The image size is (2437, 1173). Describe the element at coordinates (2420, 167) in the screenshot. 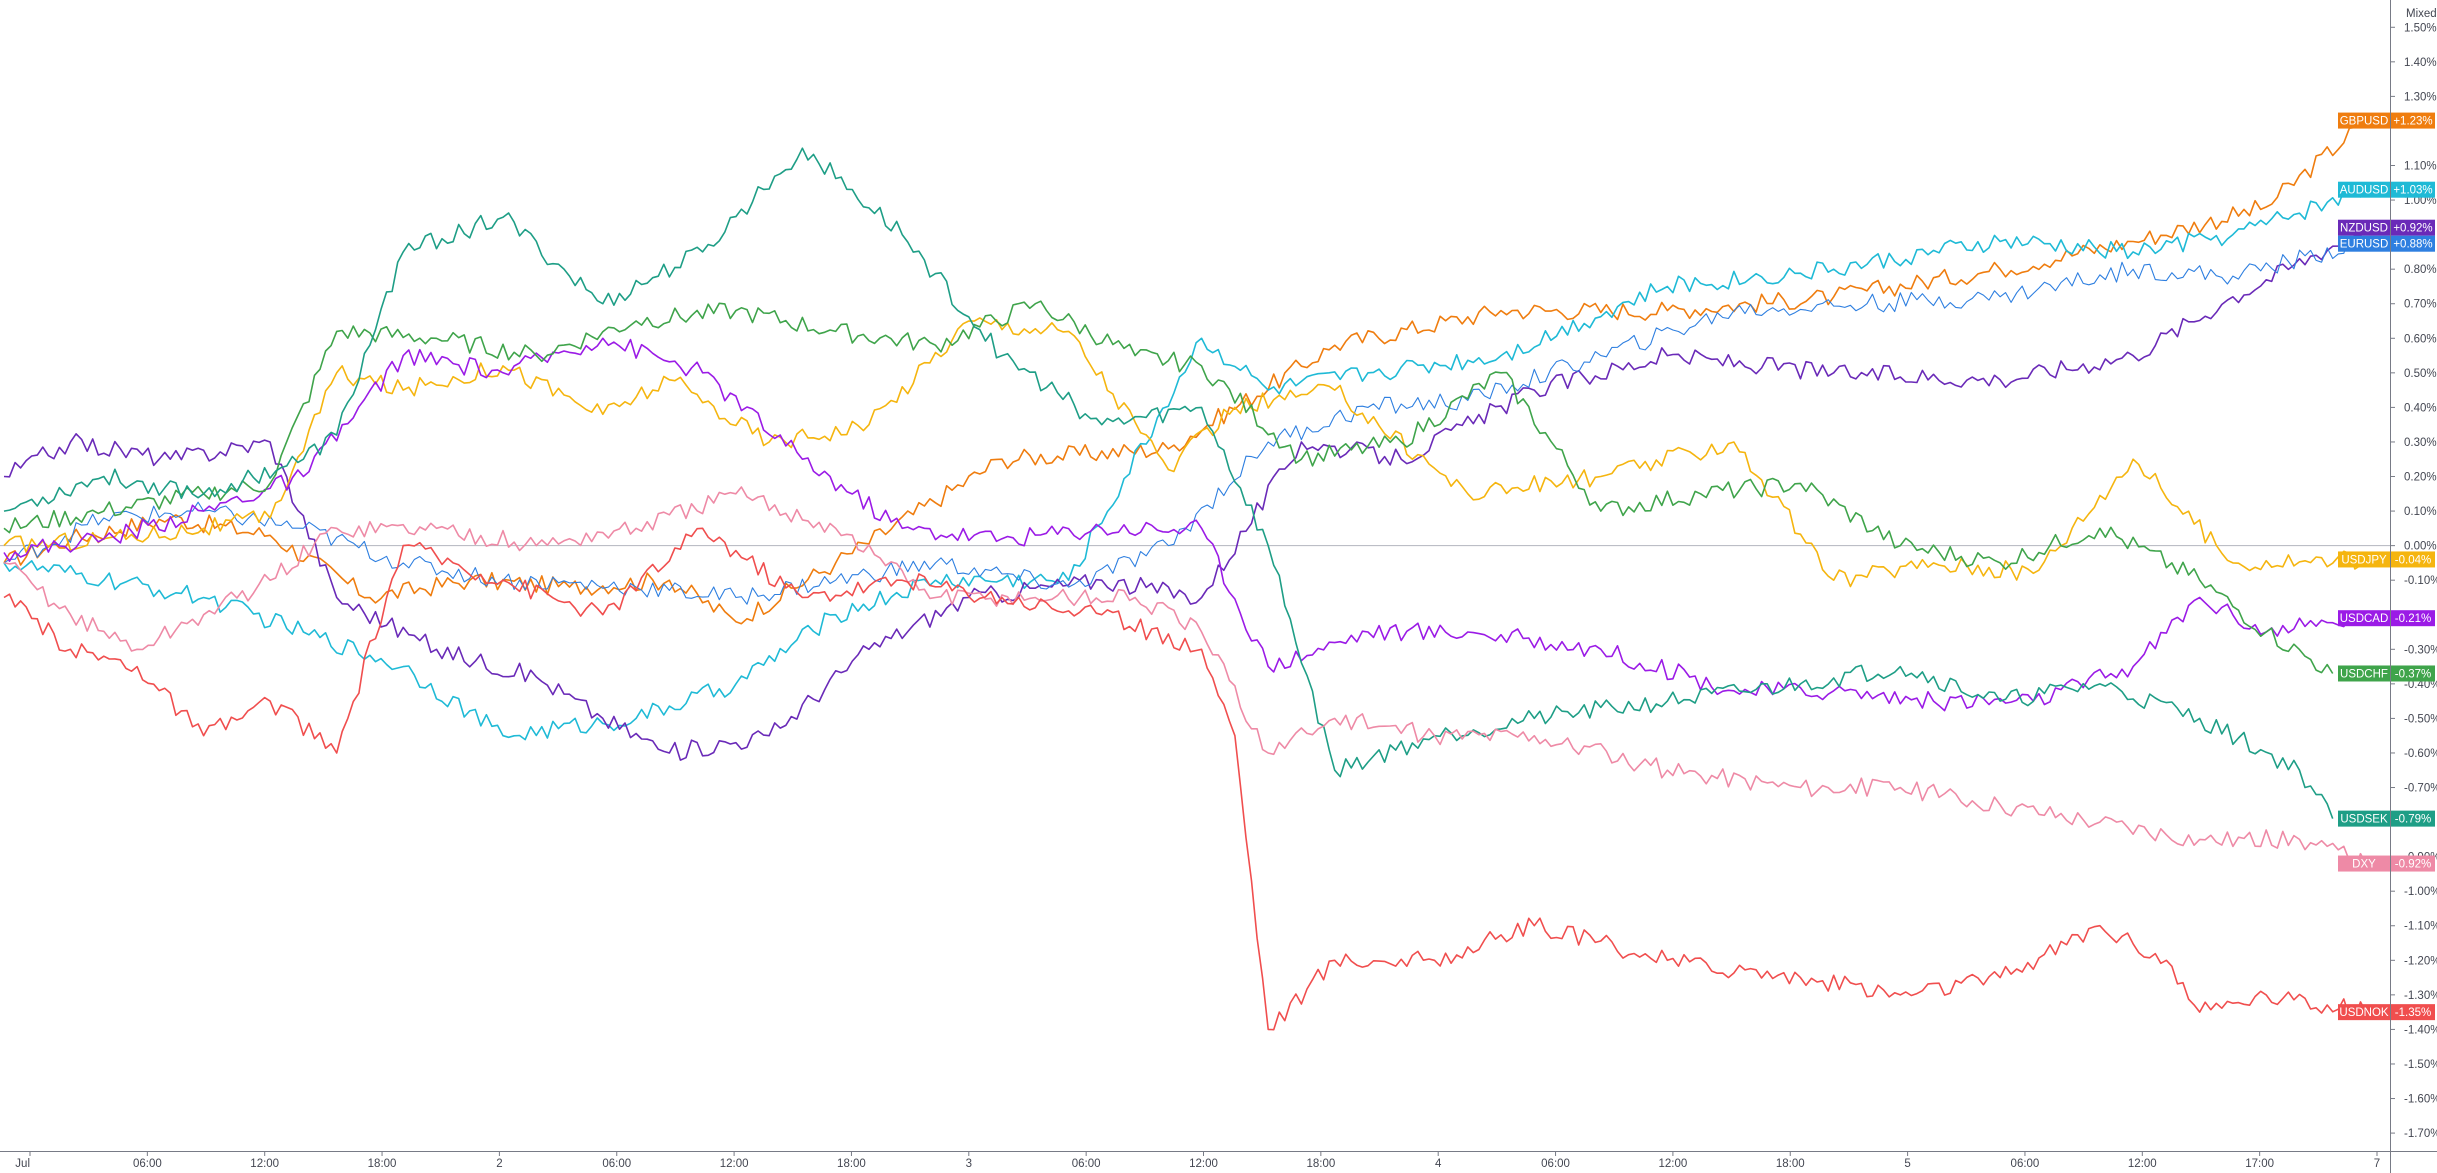

I see `y-tick-label: 1.10%` at that location.